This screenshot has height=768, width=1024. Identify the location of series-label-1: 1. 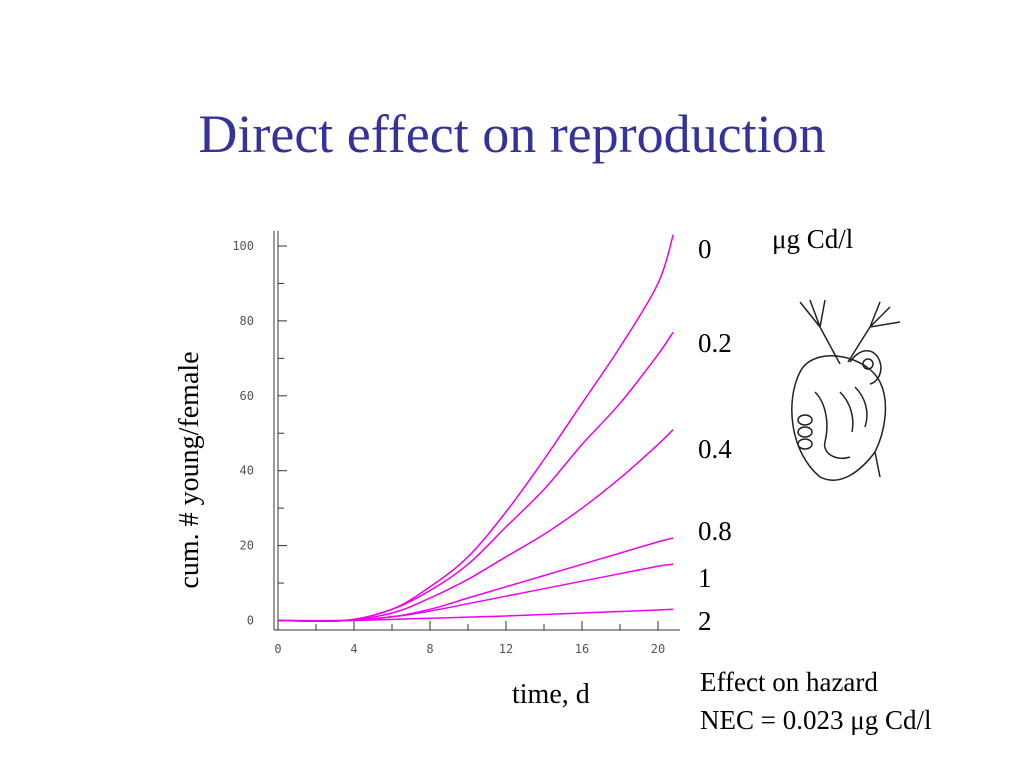
(705, 578).